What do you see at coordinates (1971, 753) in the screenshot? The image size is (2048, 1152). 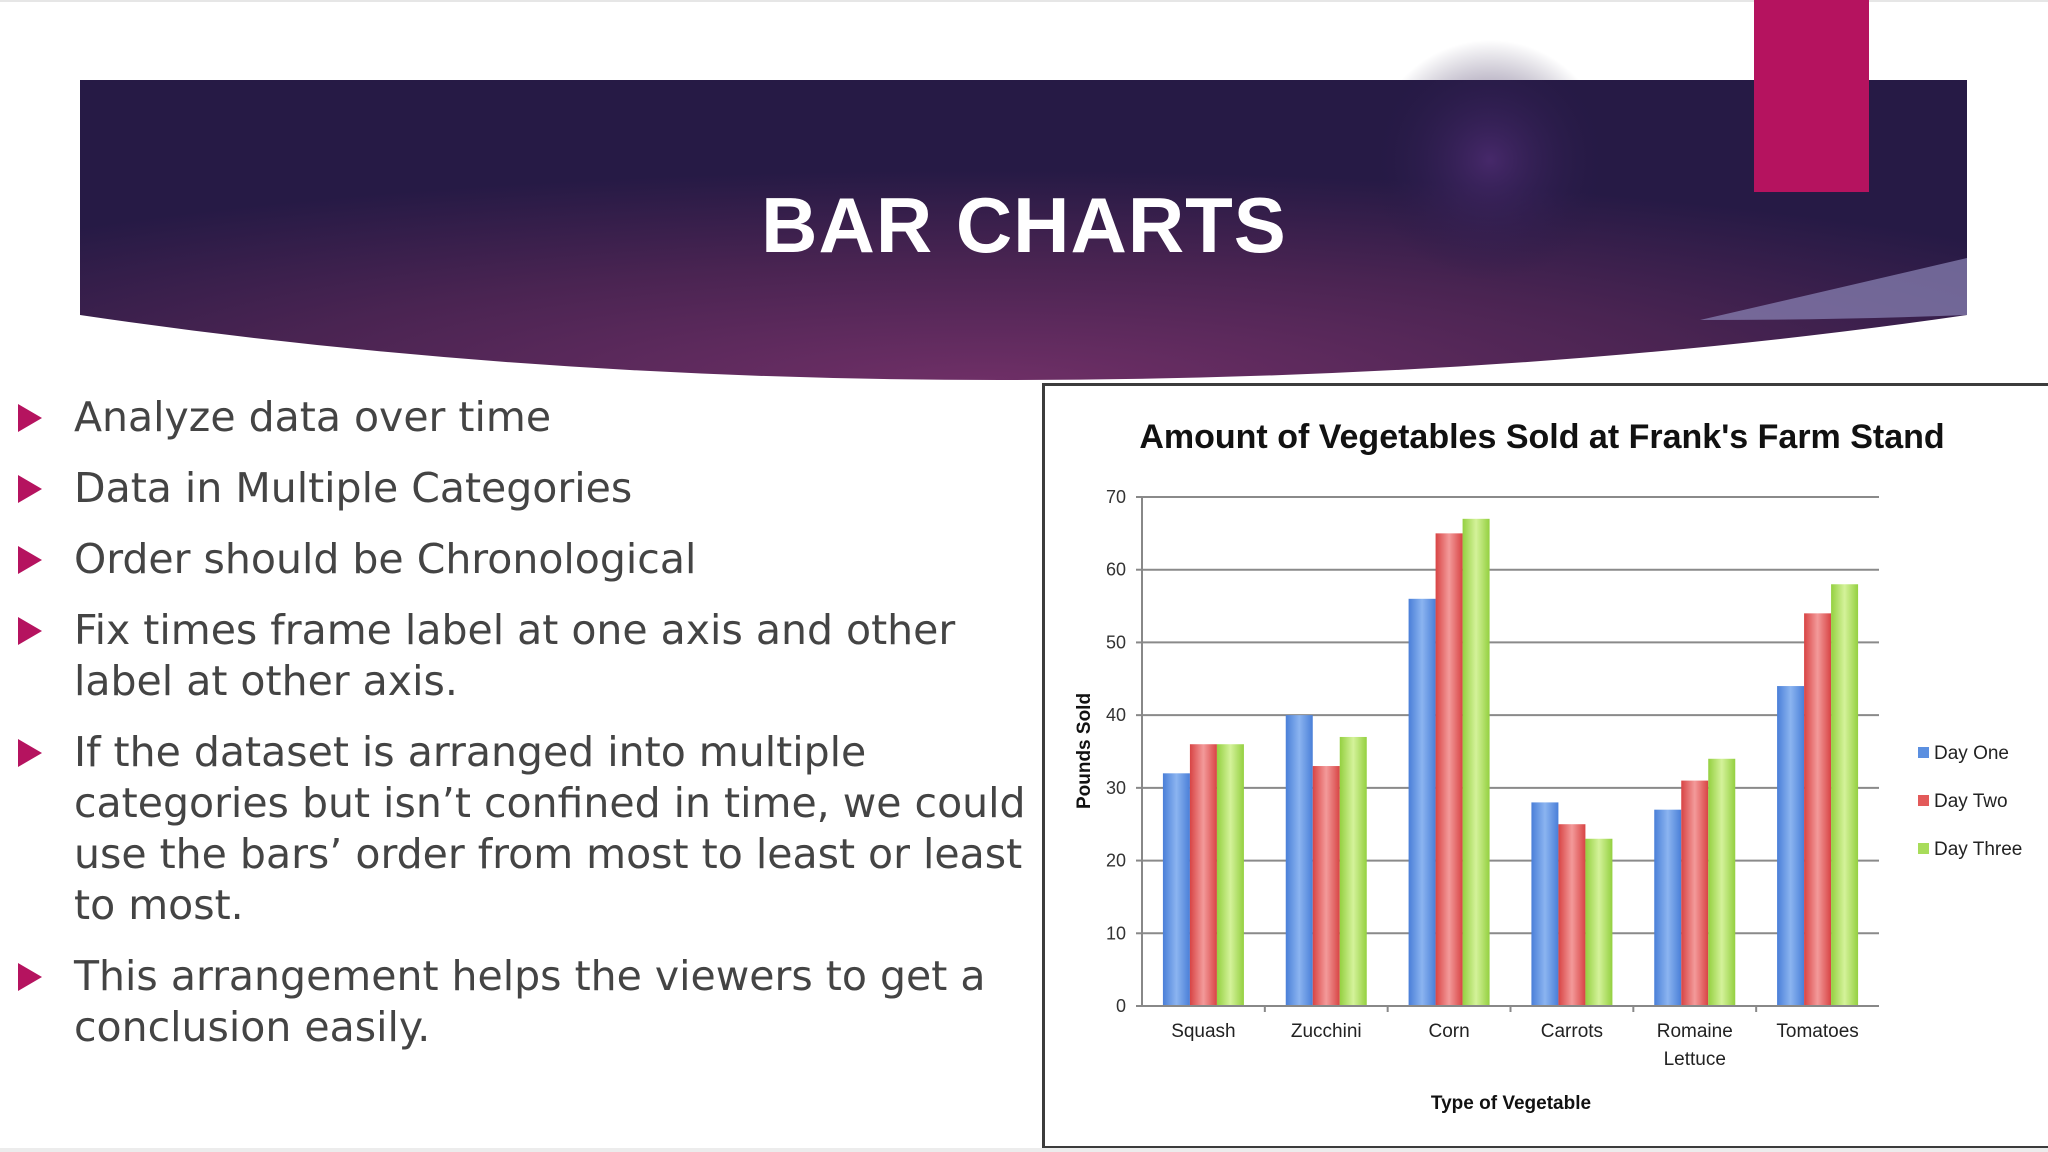 I see `legend-label: Day One` at bounding box center [1971, 753].